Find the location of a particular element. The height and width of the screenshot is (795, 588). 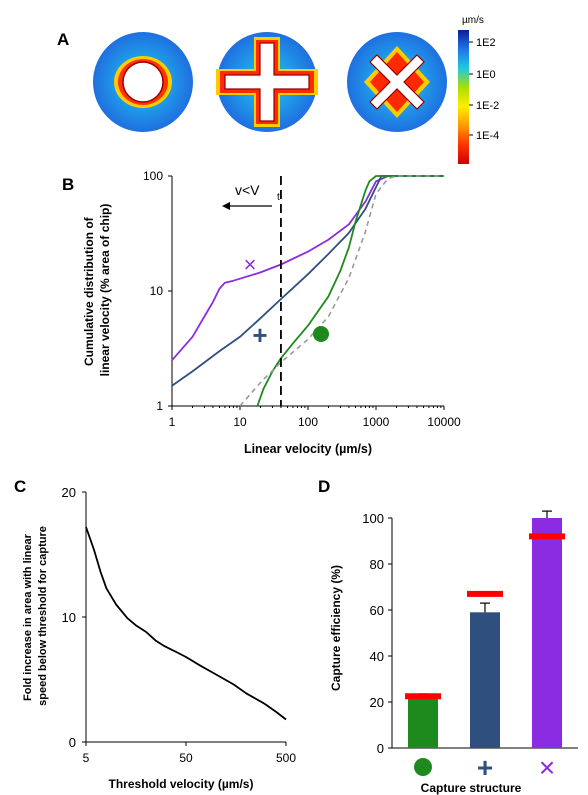

panel-c-ylabel-line1: Fold increase in area with linear is located at coordinates (28, 617).